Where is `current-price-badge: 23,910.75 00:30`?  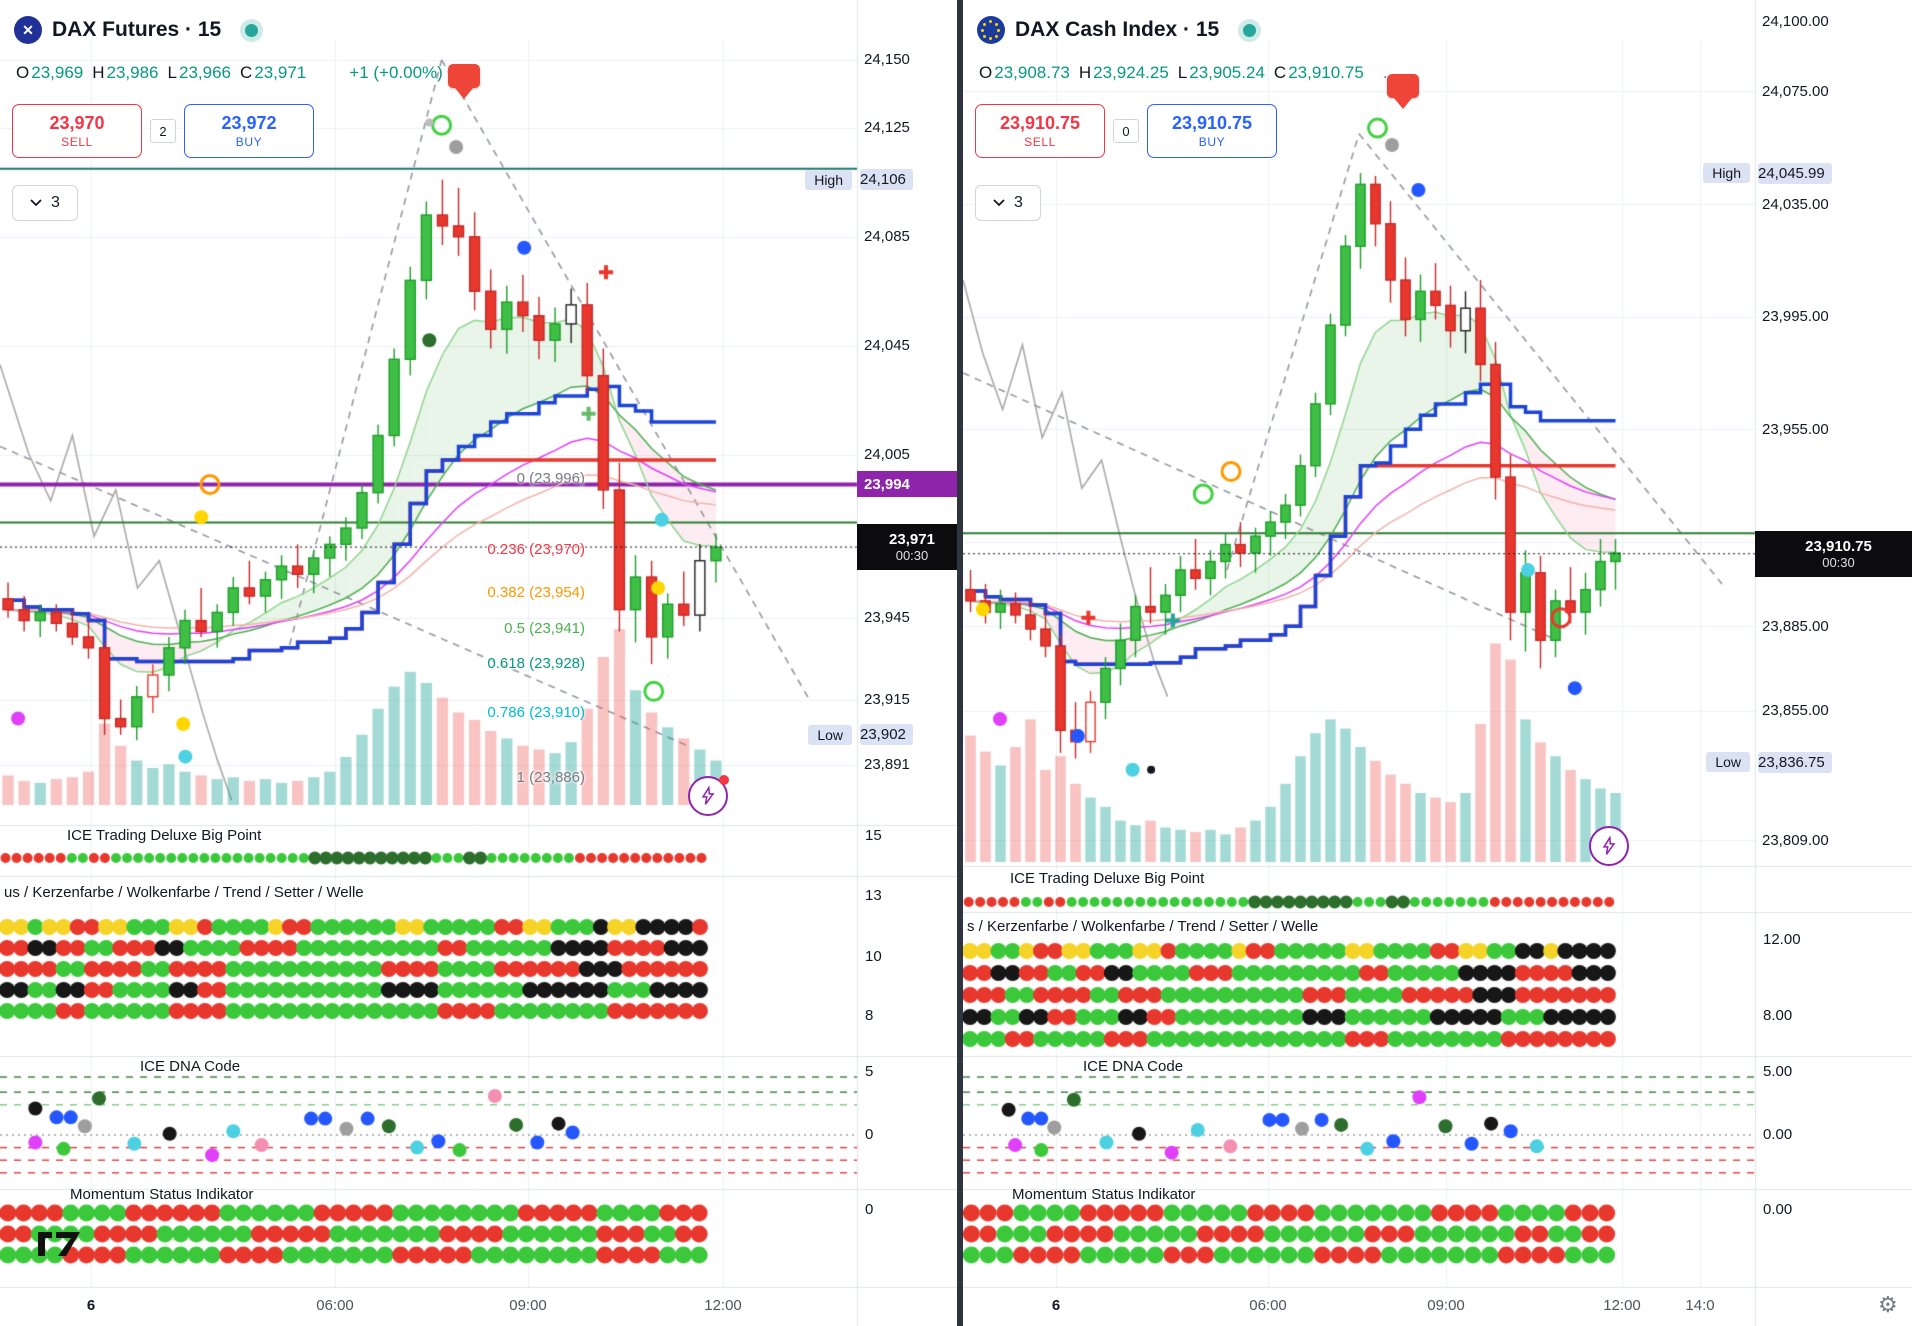
current-price-badge: 23,910.75 00:30 is located at coordinates (1833, 553).